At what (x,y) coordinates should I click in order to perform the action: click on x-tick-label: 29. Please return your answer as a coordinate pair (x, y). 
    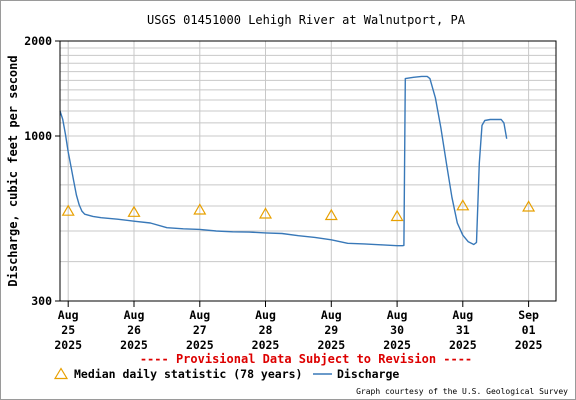
    Looking at the image, I should click on (331, 330).